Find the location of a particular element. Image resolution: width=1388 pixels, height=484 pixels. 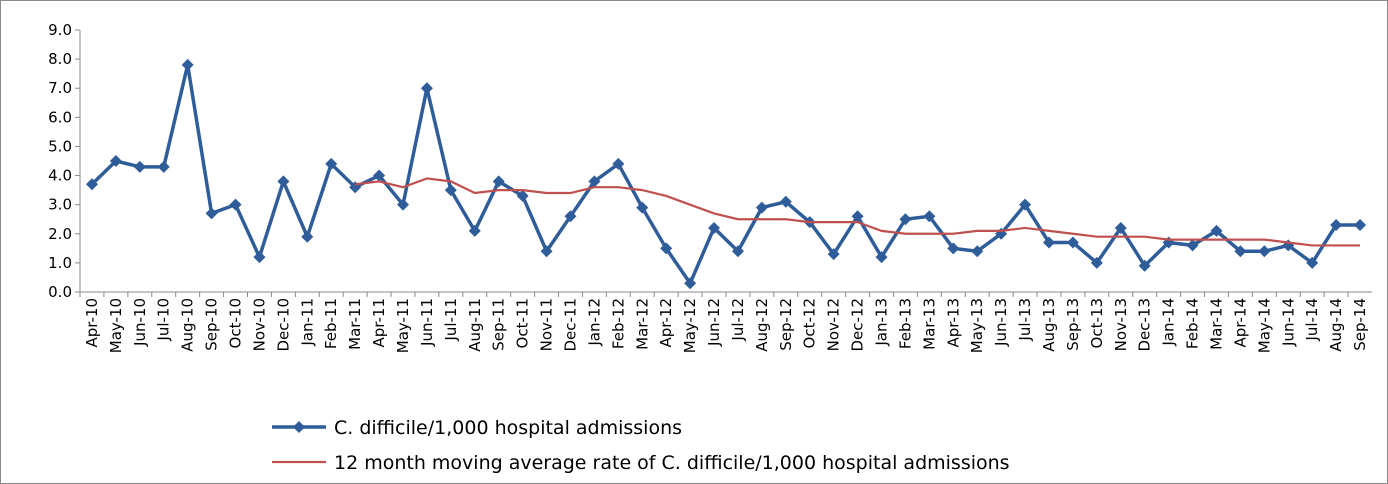

y-tick-label: 1.0 is located at coordinates (60, 263).